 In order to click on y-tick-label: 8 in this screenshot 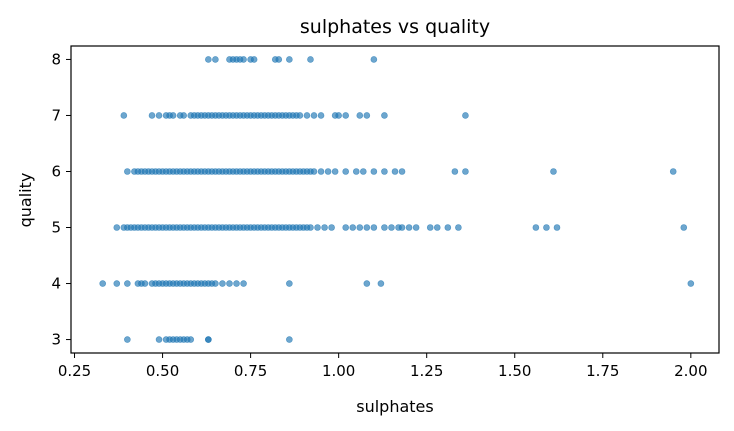, I will do `click(56, 59)`.